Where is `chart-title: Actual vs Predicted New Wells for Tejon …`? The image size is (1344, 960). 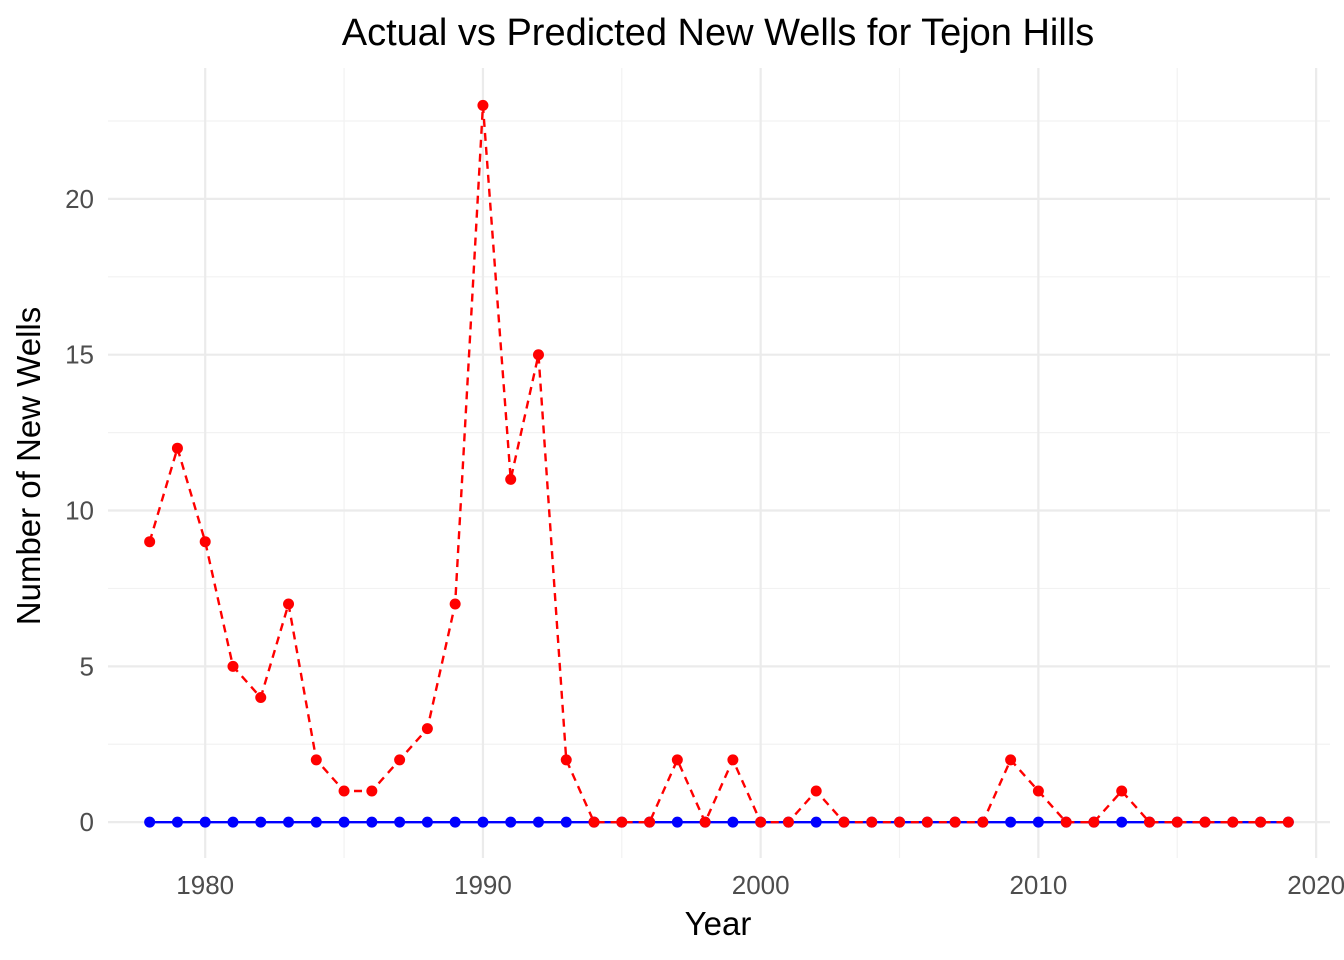 chart-title: Actual vs Predicted New Wells for Tejon … is located at coordinates (718, 33).